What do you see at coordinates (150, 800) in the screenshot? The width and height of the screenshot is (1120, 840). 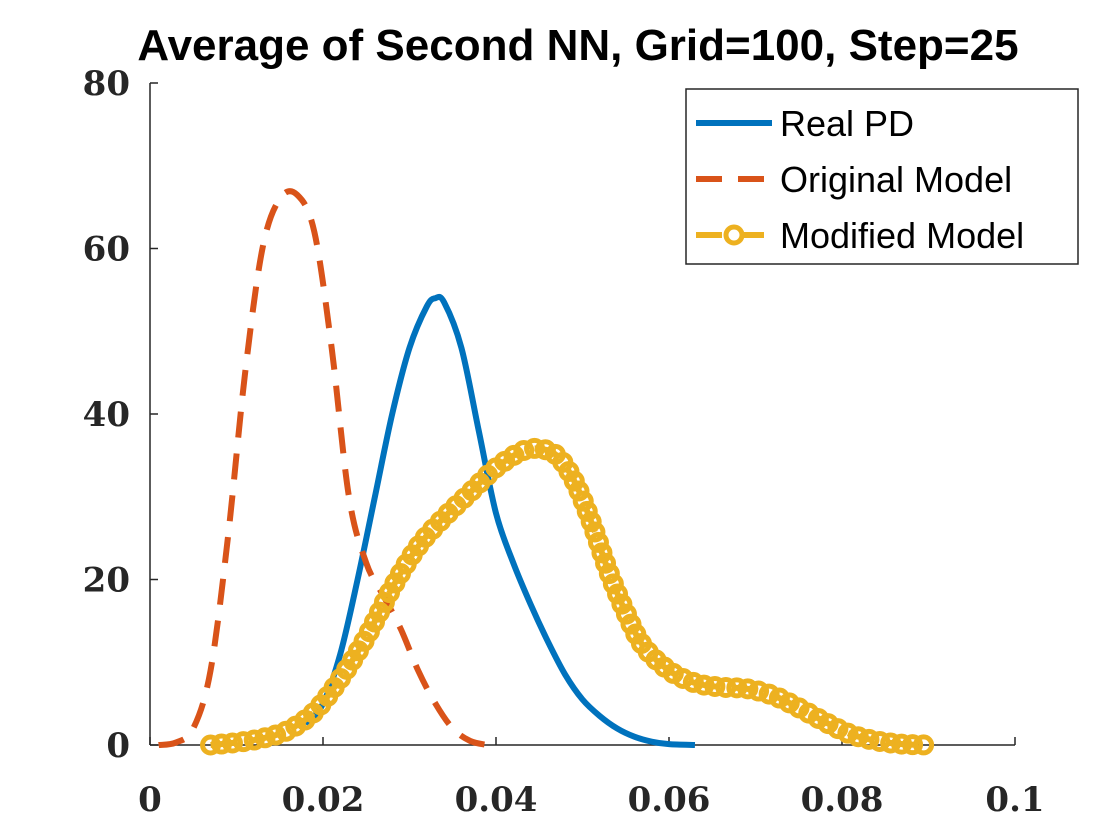 I see `x-tick-label: 0` at bounding box center [150, 800].